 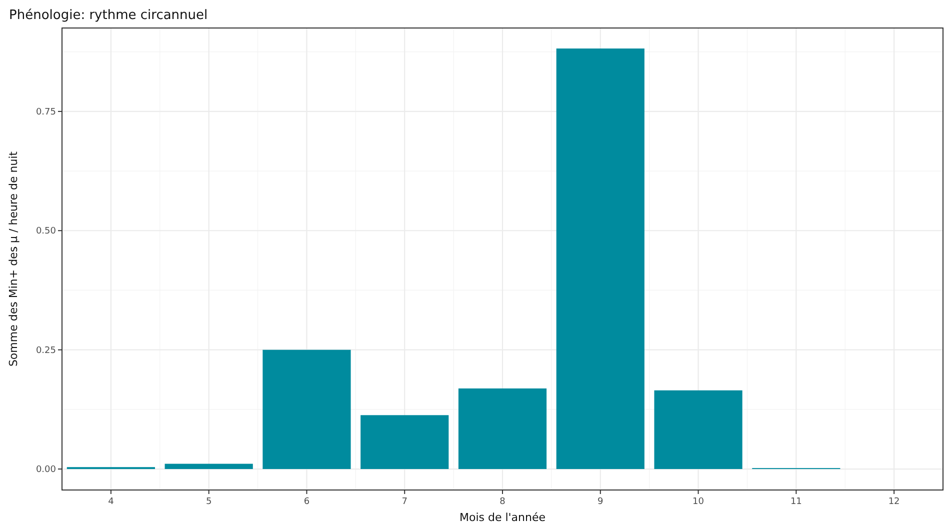 I want to click on y-tick-label: 0.50, so click(x=46, y=231).